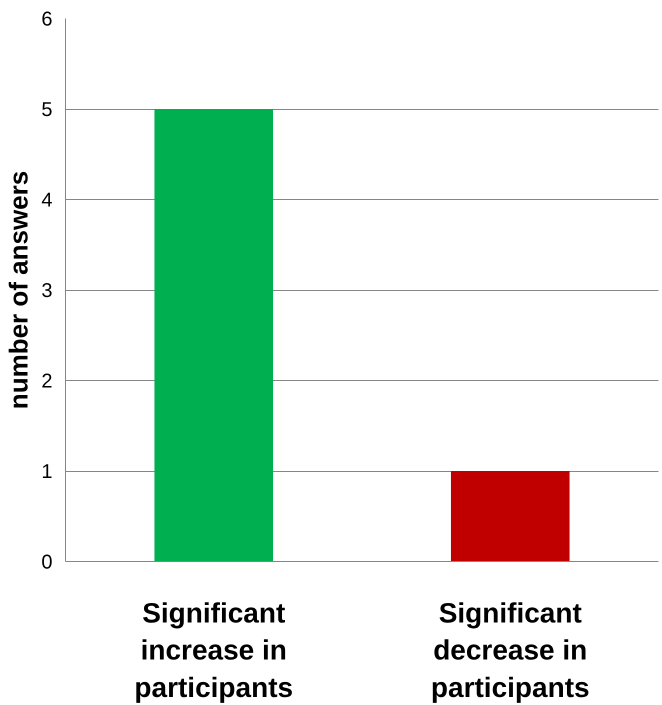 Image resolution: width=662 pixels, height=705 pixels. Describe the element at coordinates (46, 563) in the screenshot. I see `y-tick-label: 0` at that location.